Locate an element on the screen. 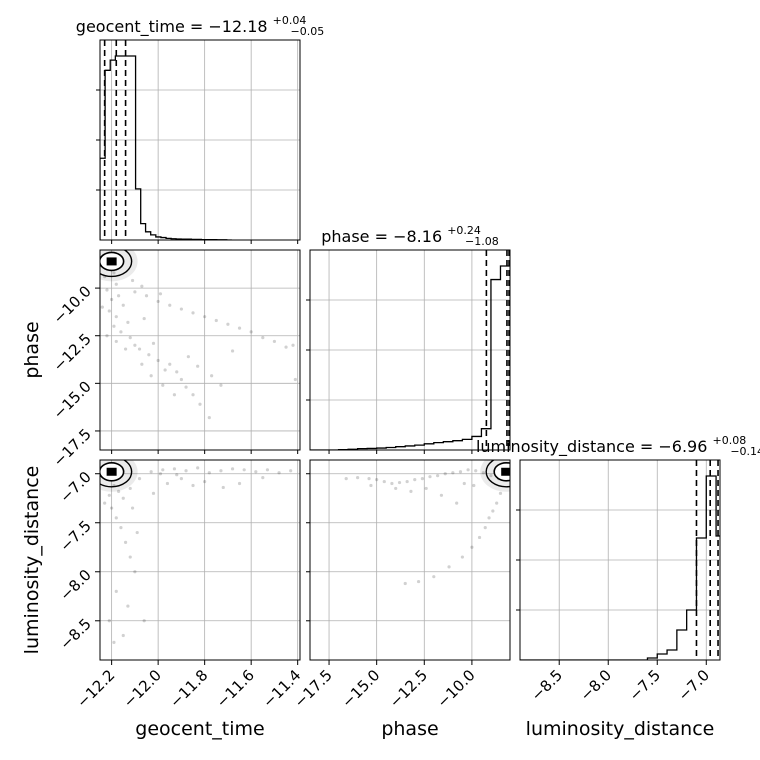 This screenshot has height=760, width=760. panel-1-1-grid is located at coordinates (408, 350).